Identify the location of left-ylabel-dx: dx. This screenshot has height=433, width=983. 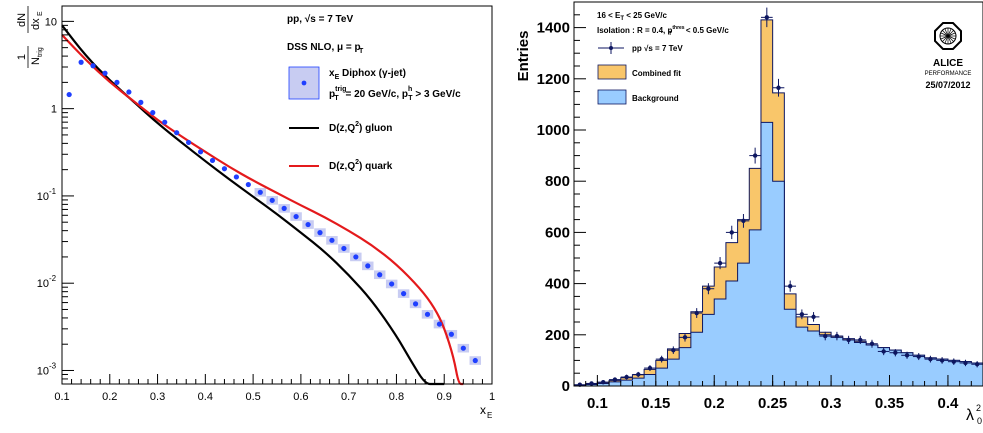
(36, 24).